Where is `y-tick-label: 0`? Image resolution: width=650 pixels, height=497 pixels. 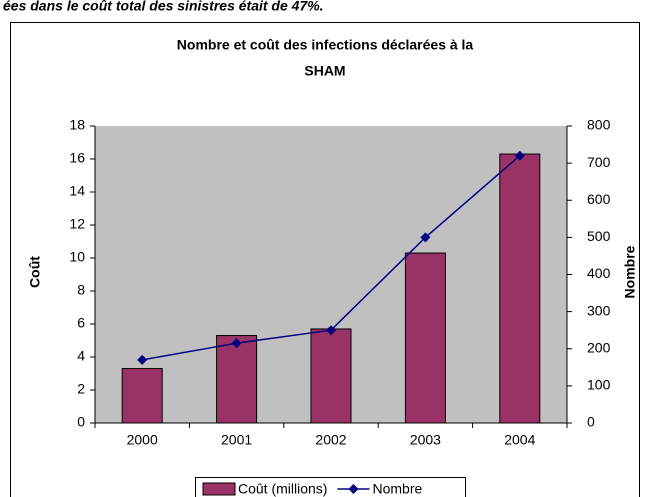
y-tick-label: 0 is located at coordinates (81, 422).